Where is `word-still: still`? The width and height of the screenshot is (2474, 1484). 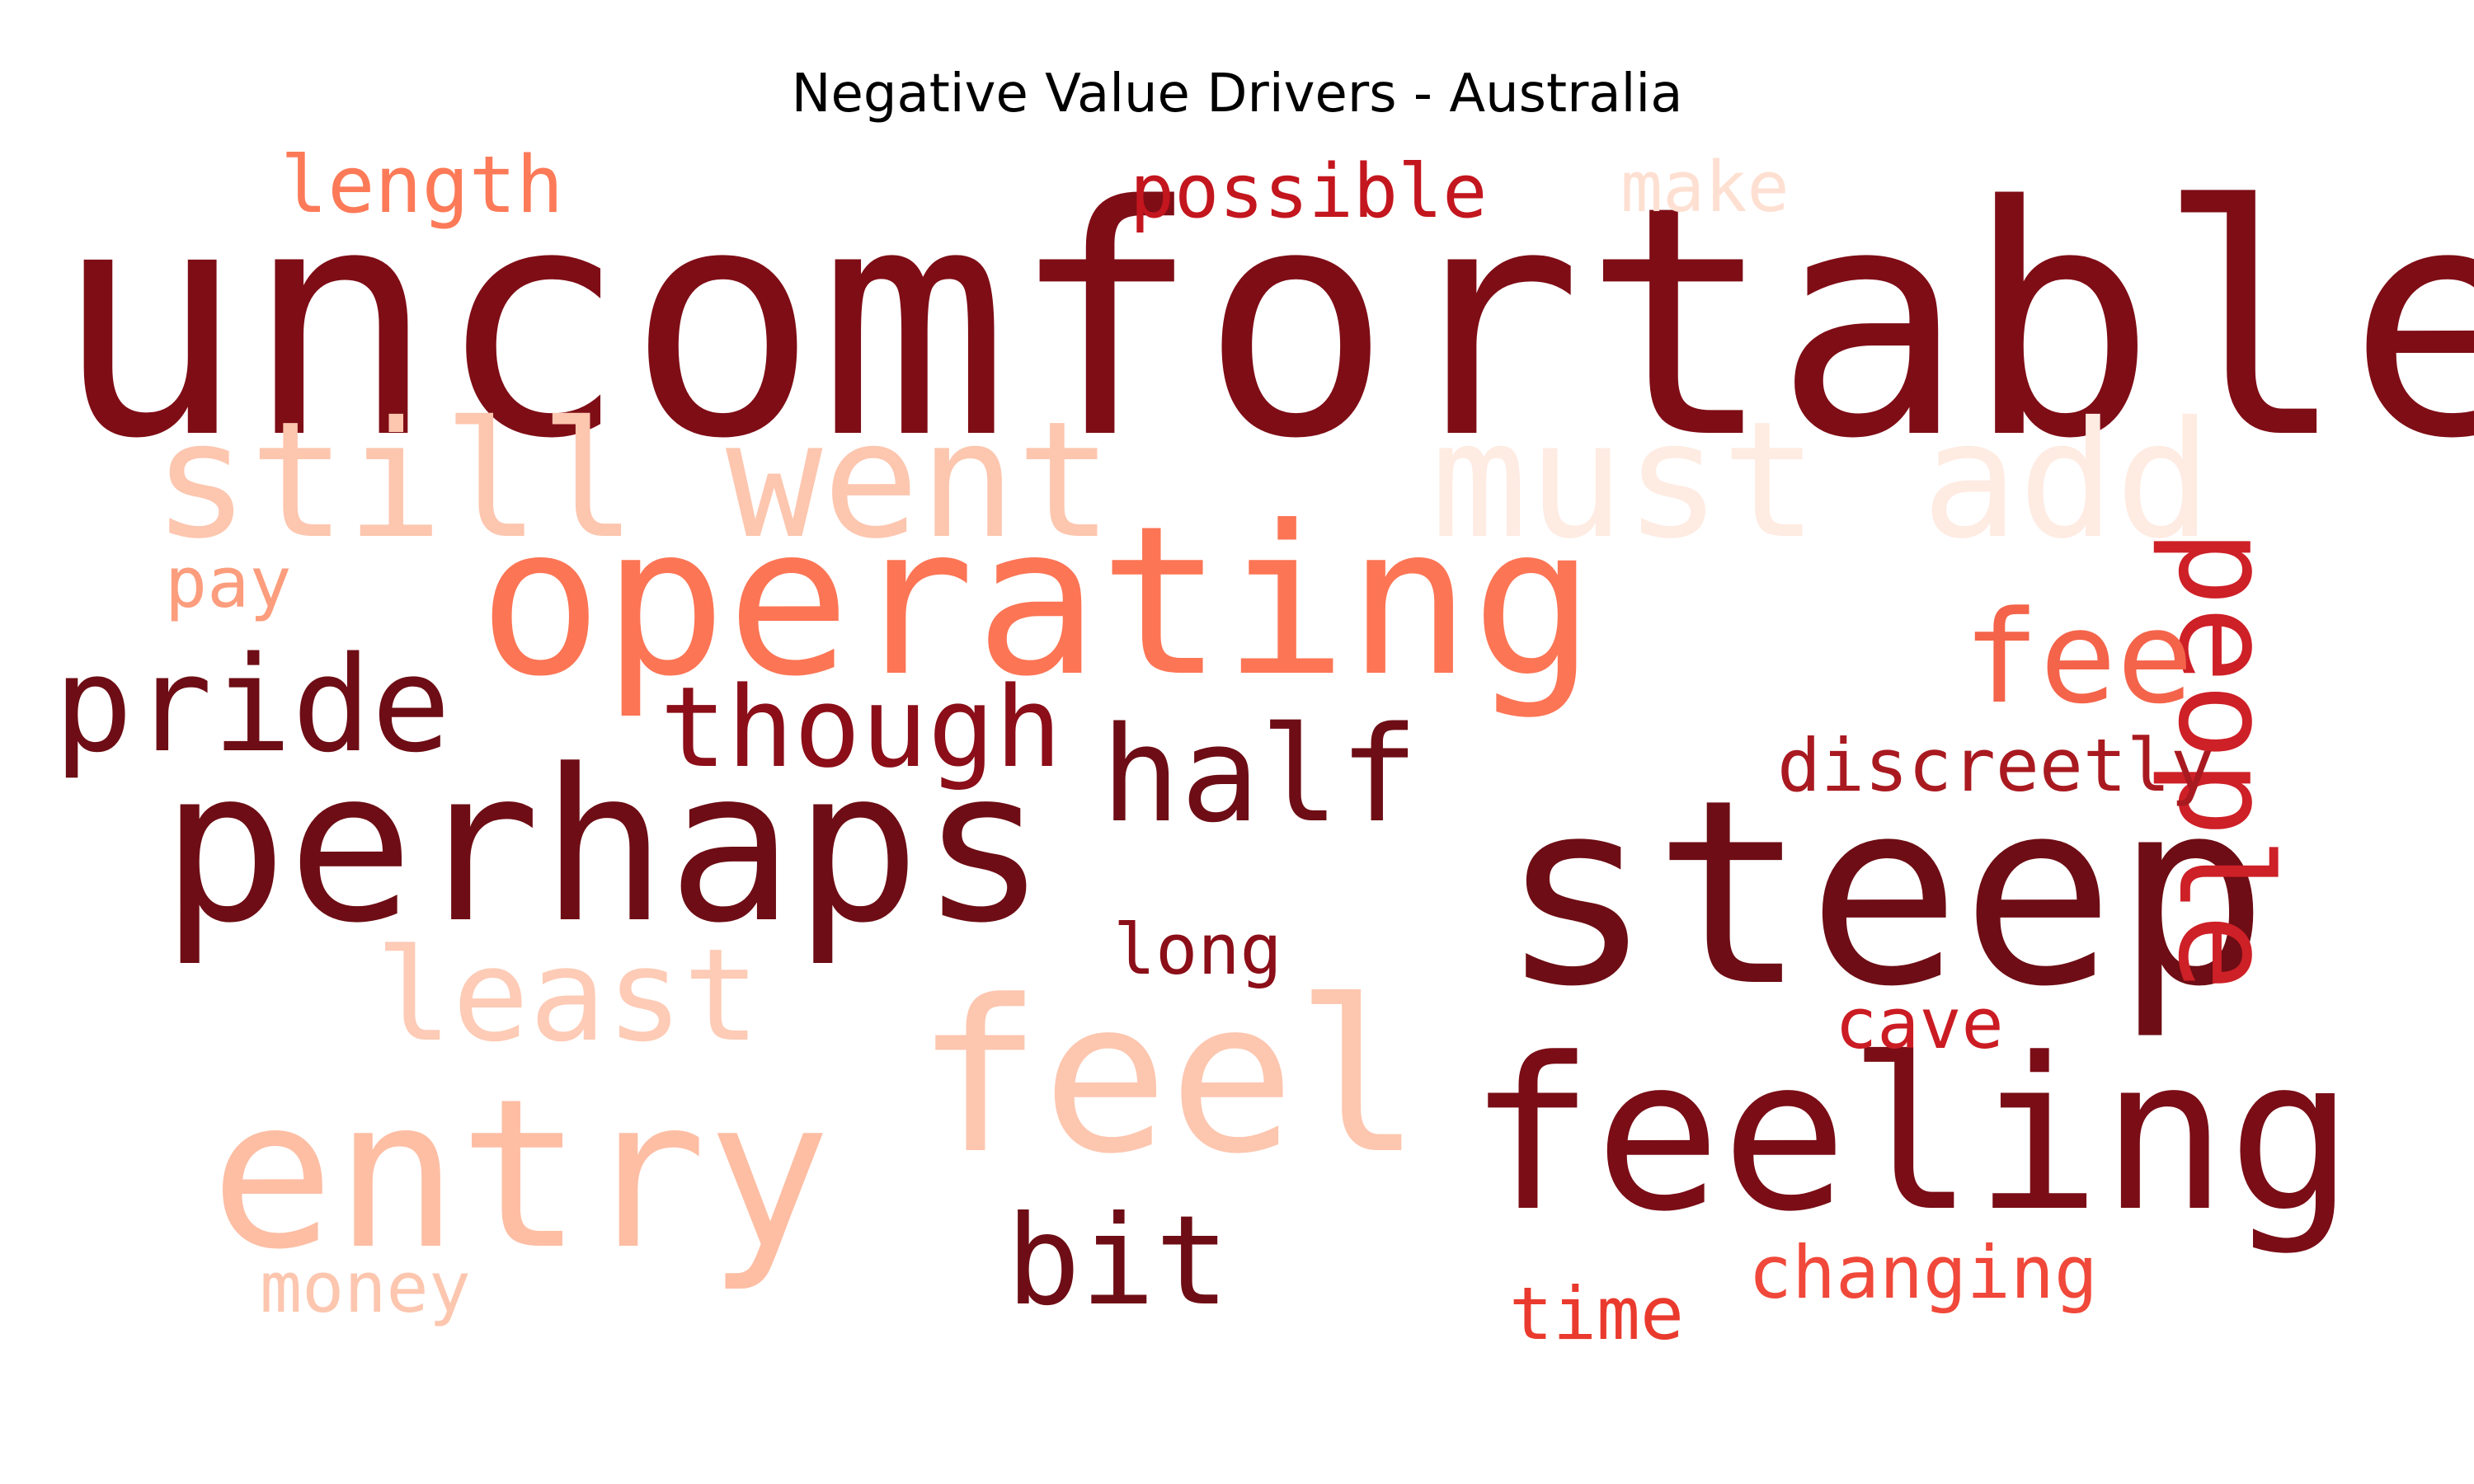 word-still: still is located at coordinates (395, 481).